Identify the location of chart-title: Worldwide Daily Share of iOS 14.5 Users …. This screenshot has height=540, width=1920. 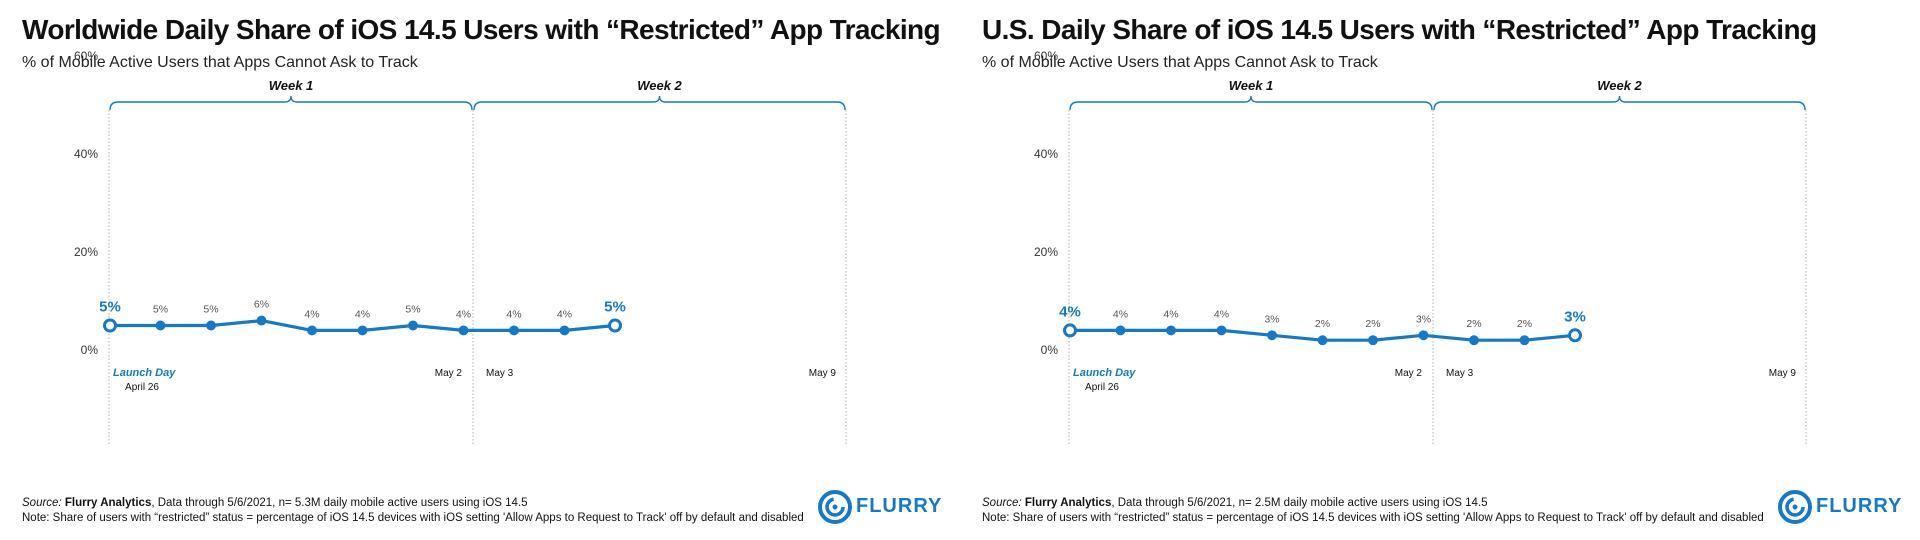
(481, 29).